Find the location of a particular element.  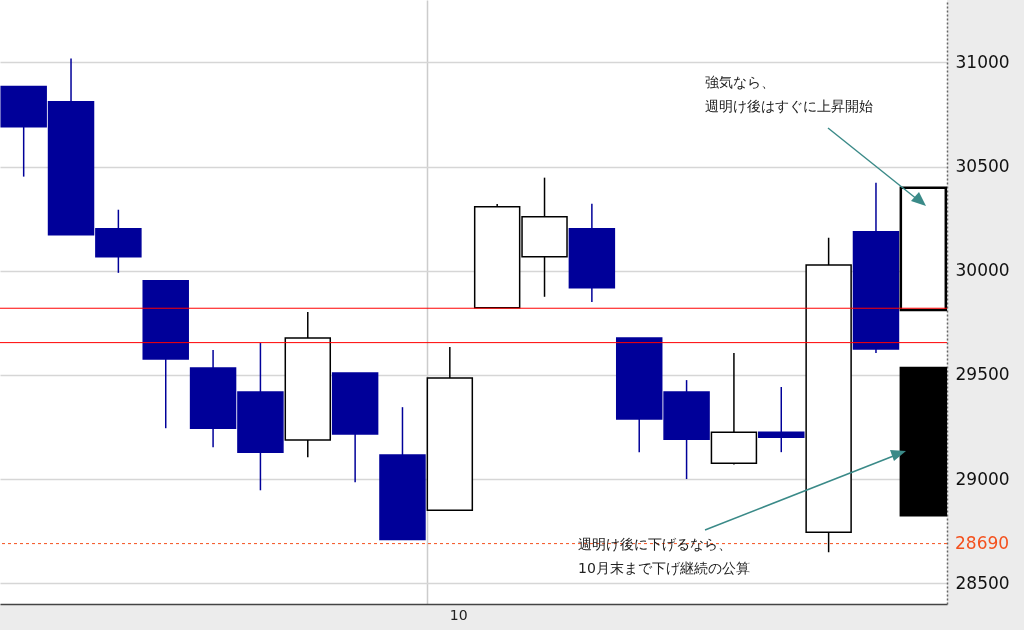

y-tick-label: 30000 is located at coordinates (982, 270).